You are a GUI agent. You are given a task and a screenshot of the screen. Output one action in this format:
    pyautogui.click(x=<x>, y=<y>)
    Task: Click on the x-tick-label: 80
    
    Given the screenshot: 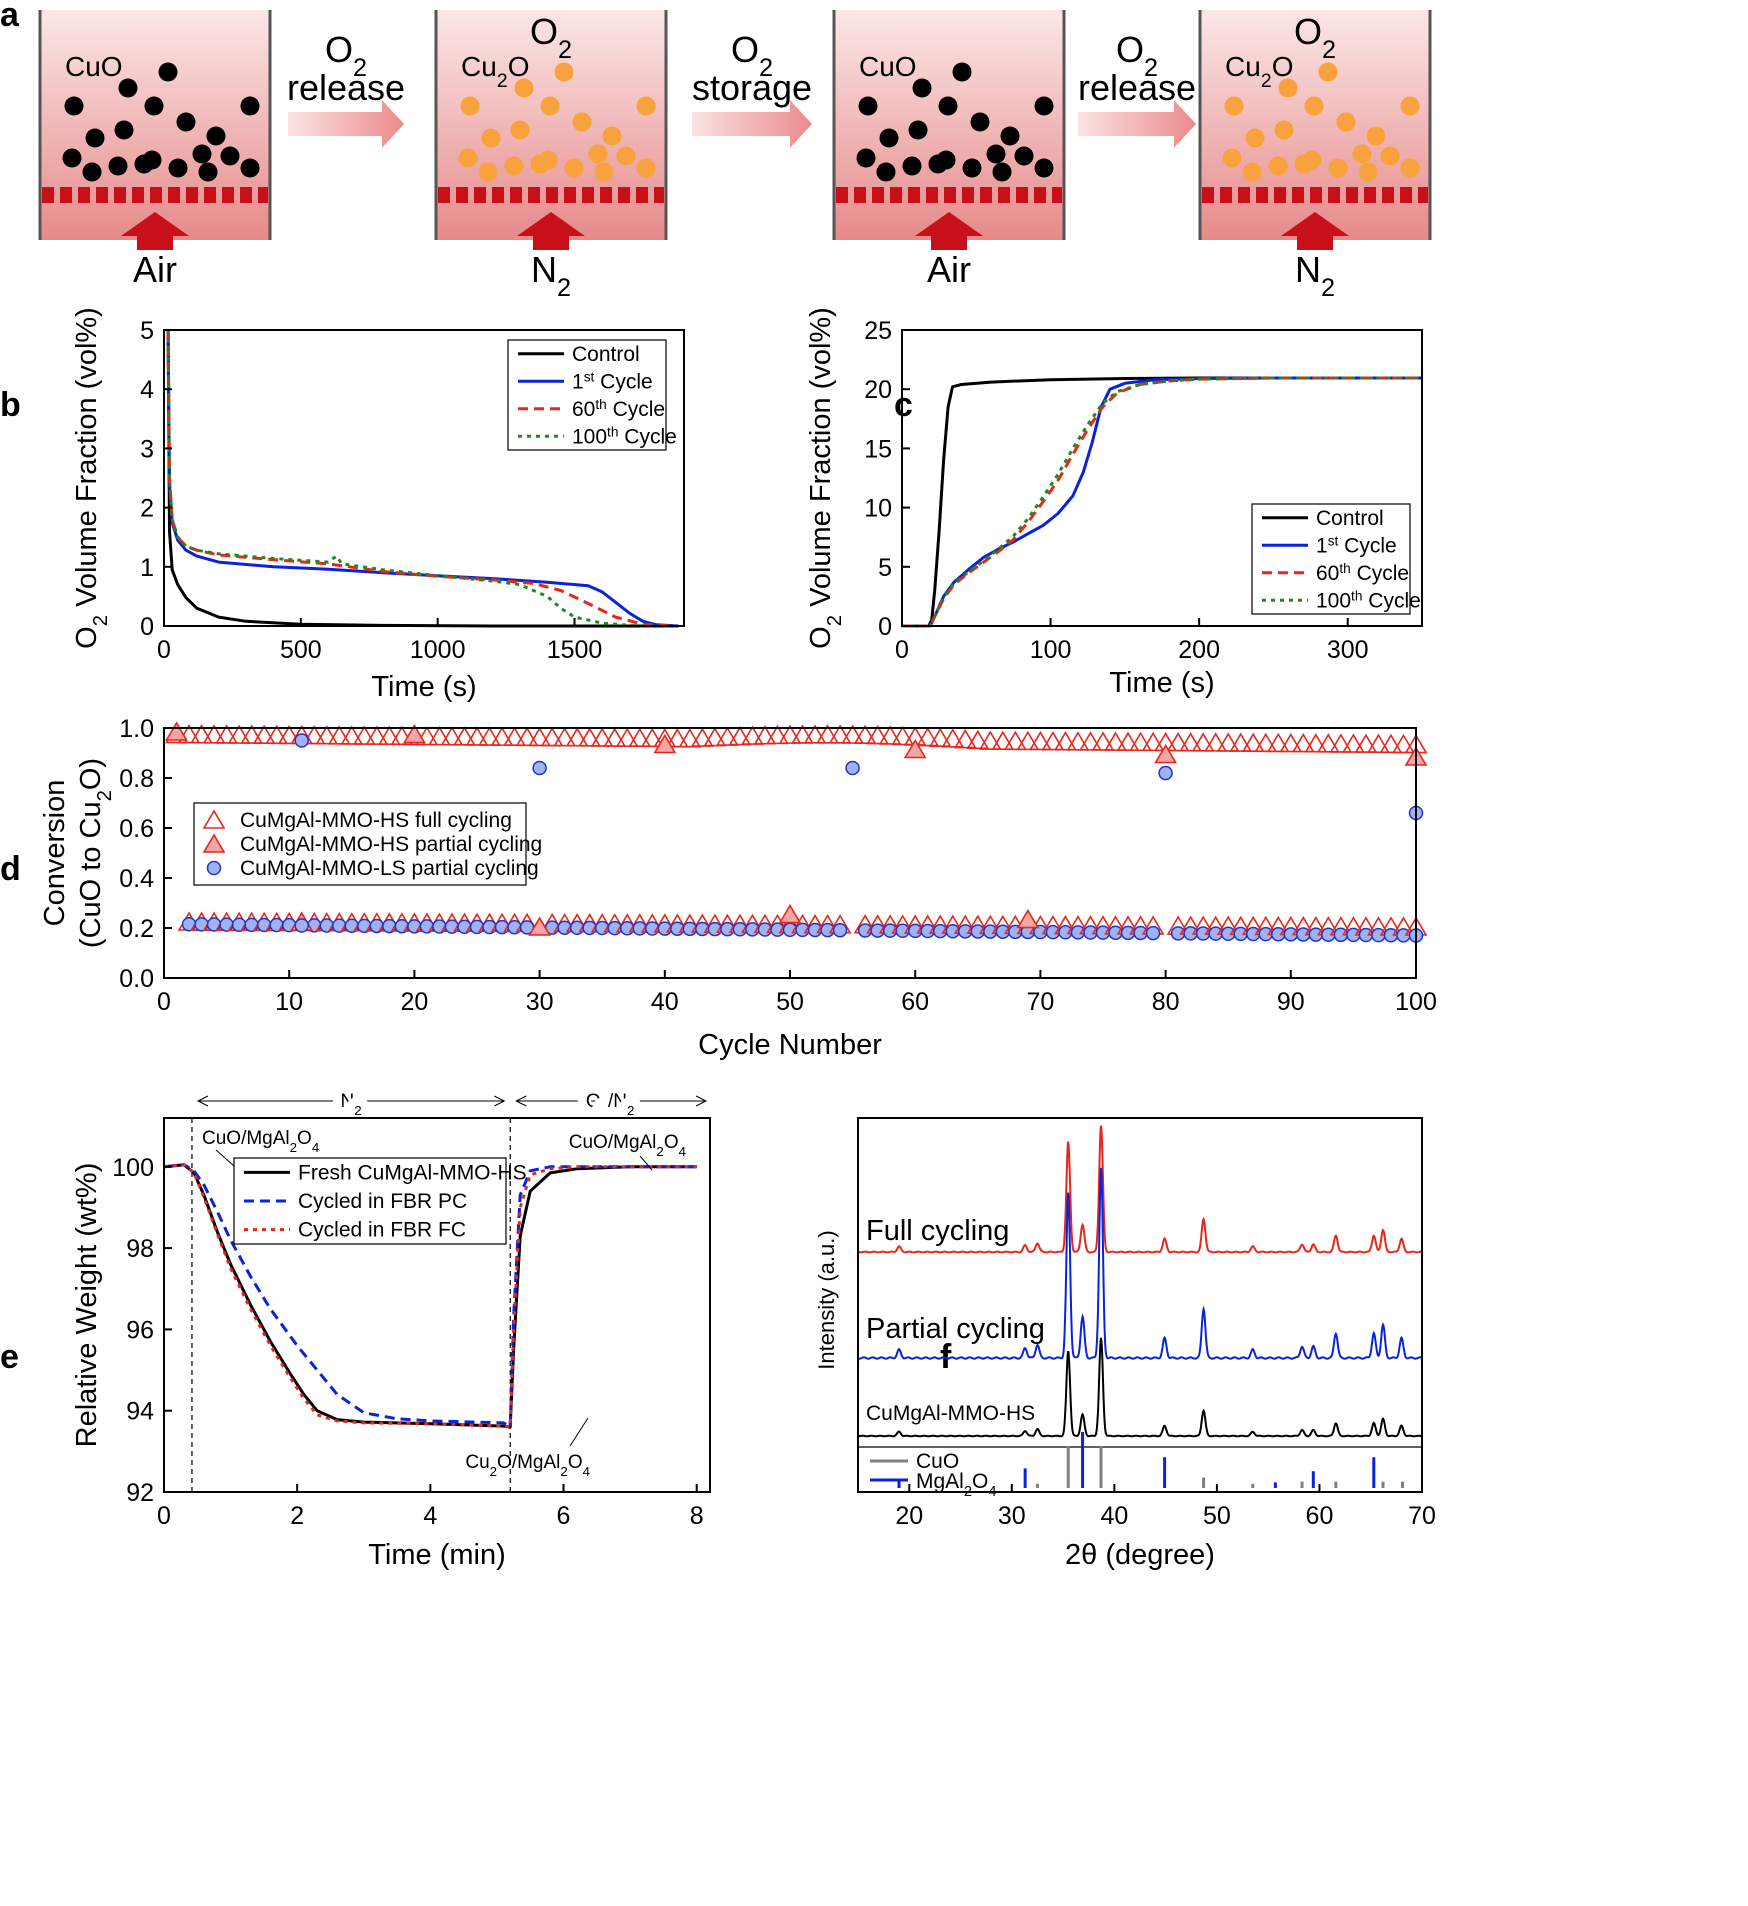 What is the action you would take?
    pyautogui.click(x=1166, y=1002)
    